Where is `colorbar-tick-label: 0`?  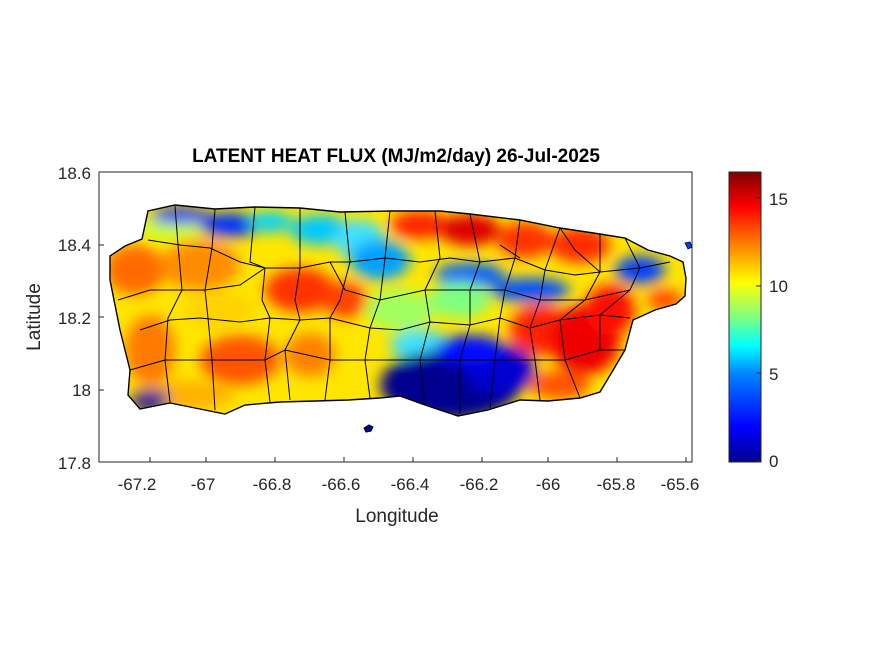
colorbar-tick-label: 0 is located at coordinates (773, 461).